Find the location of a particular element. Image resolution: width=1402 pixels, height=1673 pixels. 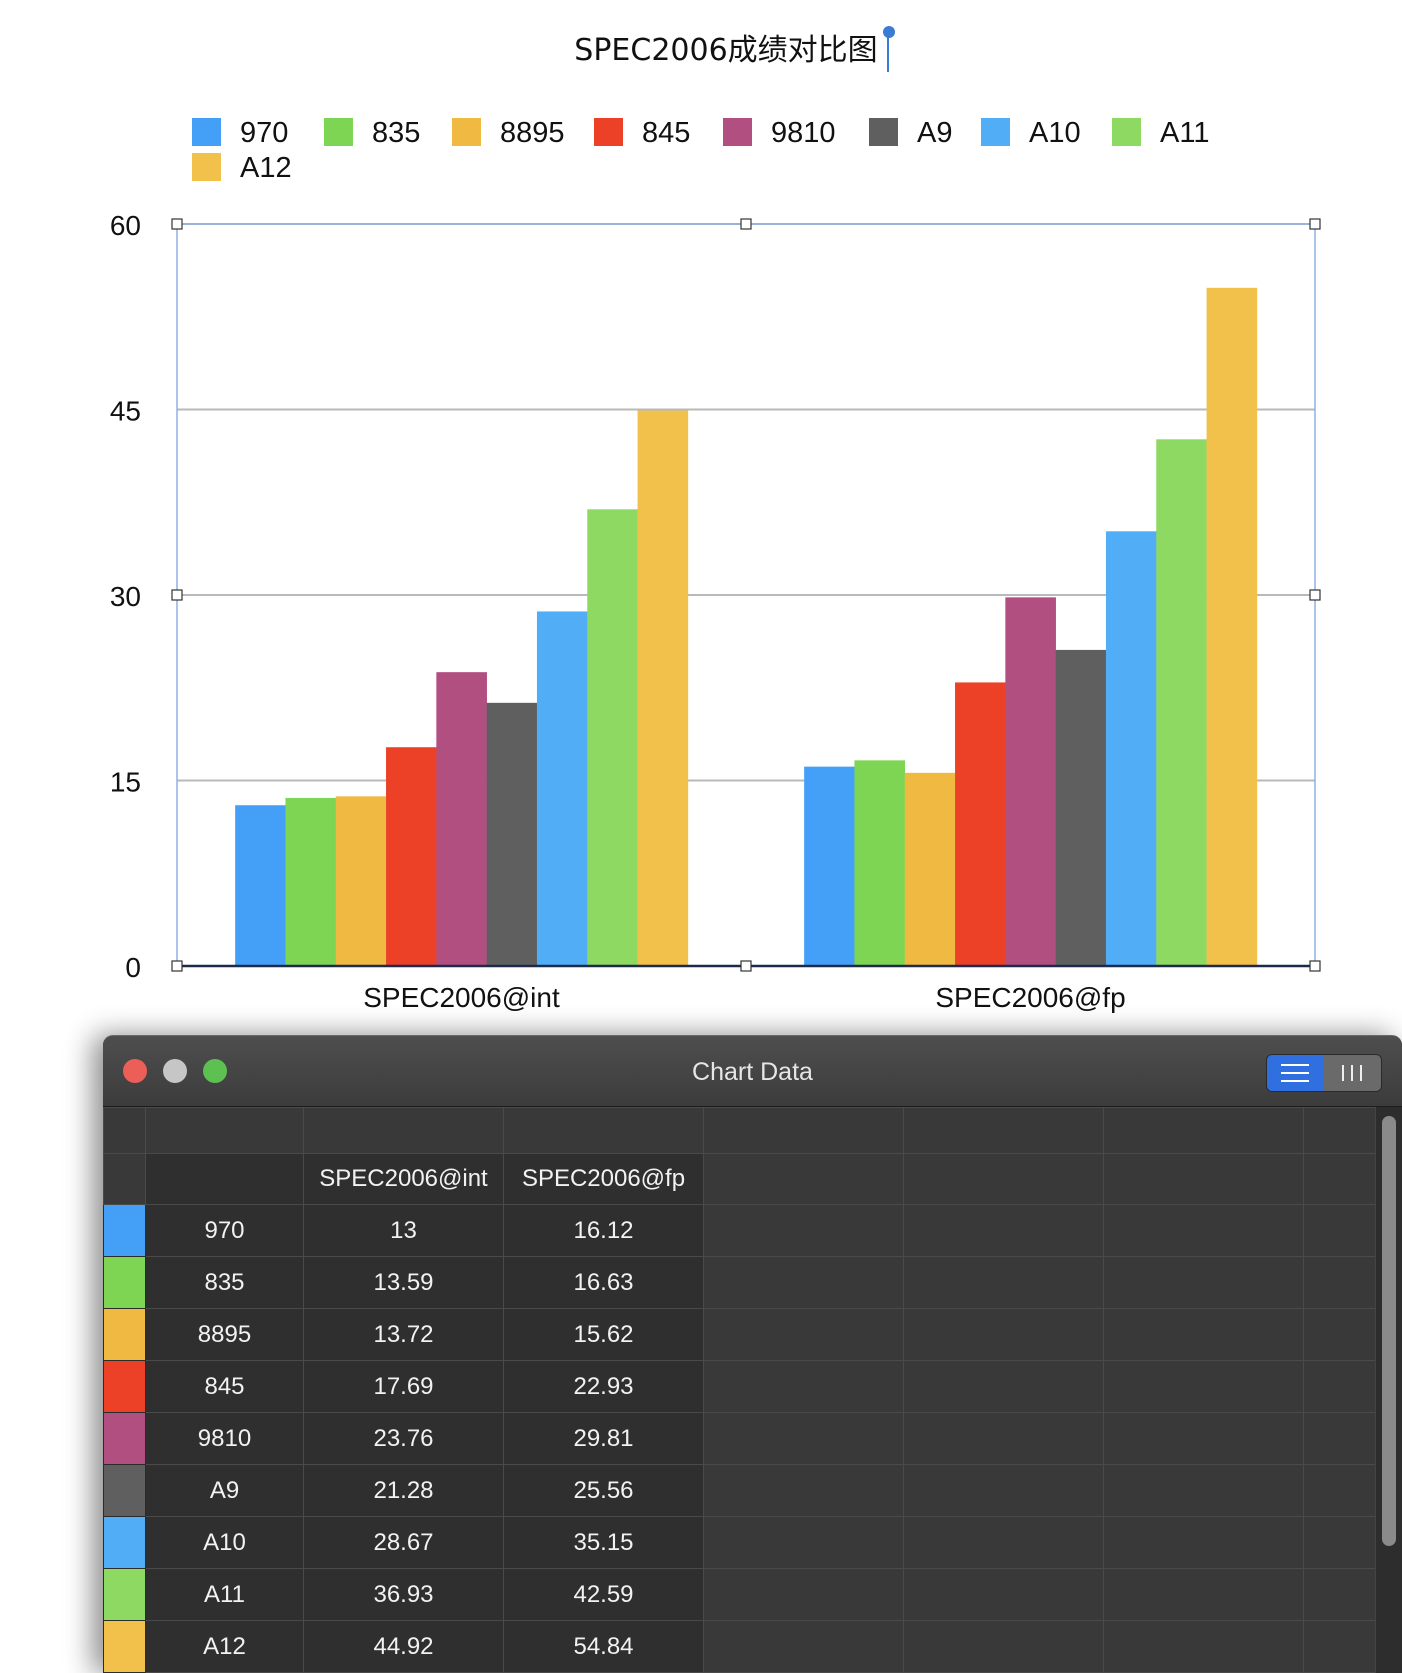

value-cell: 16.12 is located at coordinates (604, 1231).